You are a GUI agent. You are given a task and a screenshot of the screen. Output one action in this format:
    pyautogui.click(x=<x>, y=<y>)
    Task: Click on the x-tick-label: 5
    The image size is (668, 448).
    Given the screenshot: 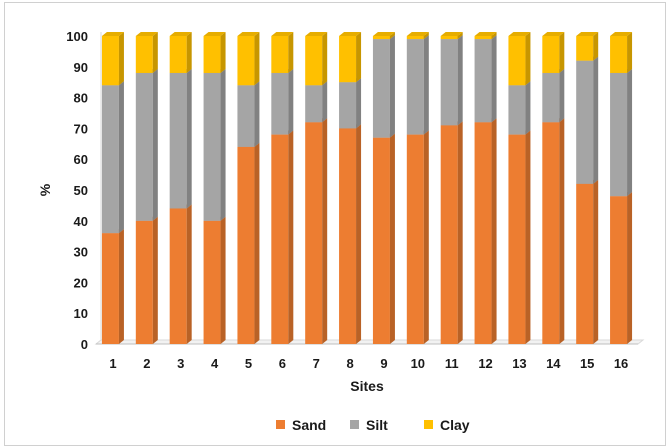 What is the action you would take?
    pyautogui.click(x=248, y=363)
    